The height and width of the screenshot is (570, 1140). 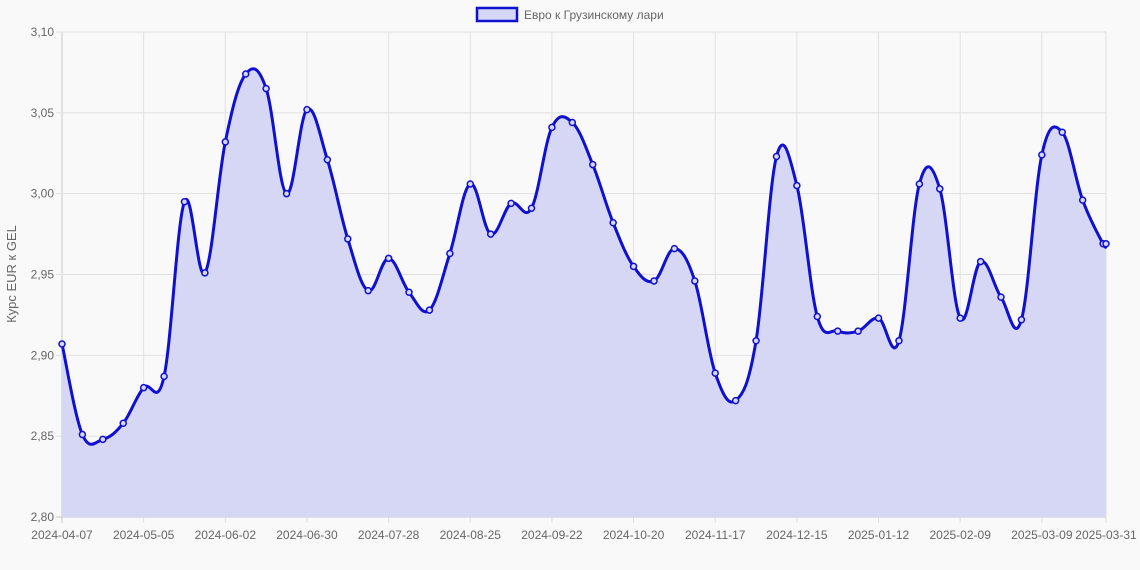 What do you see at coordinates (797, 535) in the screenshot?
I see `x-tick-label: 2024-12-15` at bounding box center [797, 535].